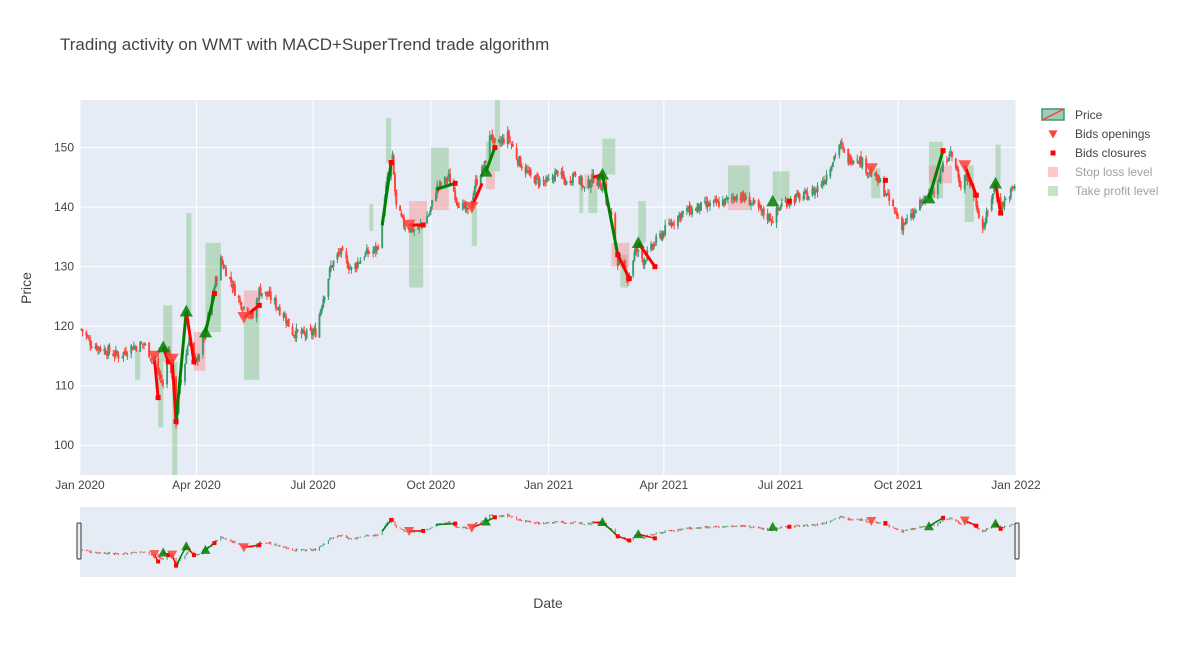 This screenshot has width=1189, height=657. Describe the element at coordinates (64, 326) in the screenshot. I see `y-tick-label: 120` at that location.